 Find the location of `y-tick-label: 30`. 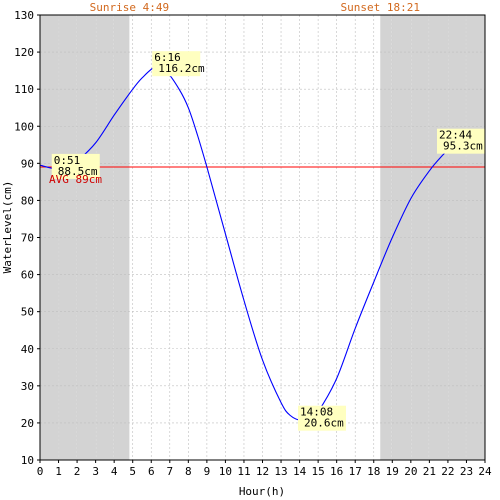

y-tick-label: 30 is located at coordinates (27, 386).